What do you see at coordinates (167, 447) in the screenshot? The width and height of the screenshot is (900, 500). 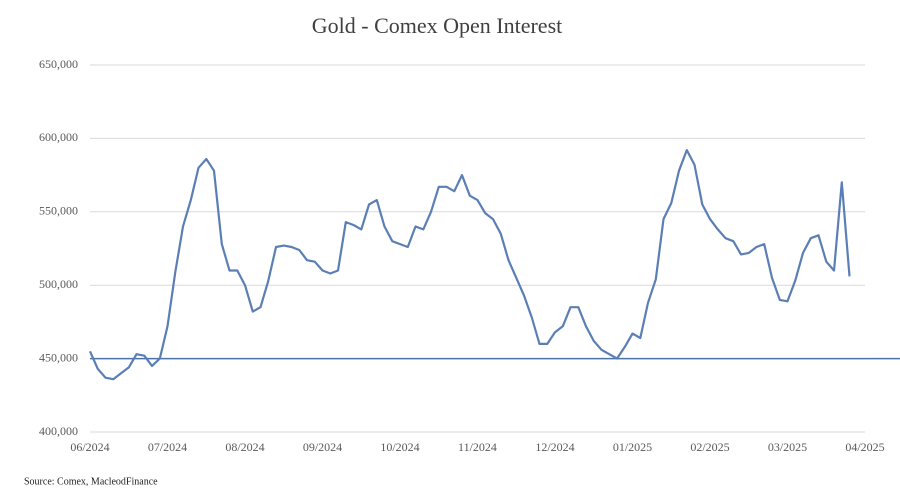 I see `x-tick-label: 07/2024` at bounding box center [167, 447].